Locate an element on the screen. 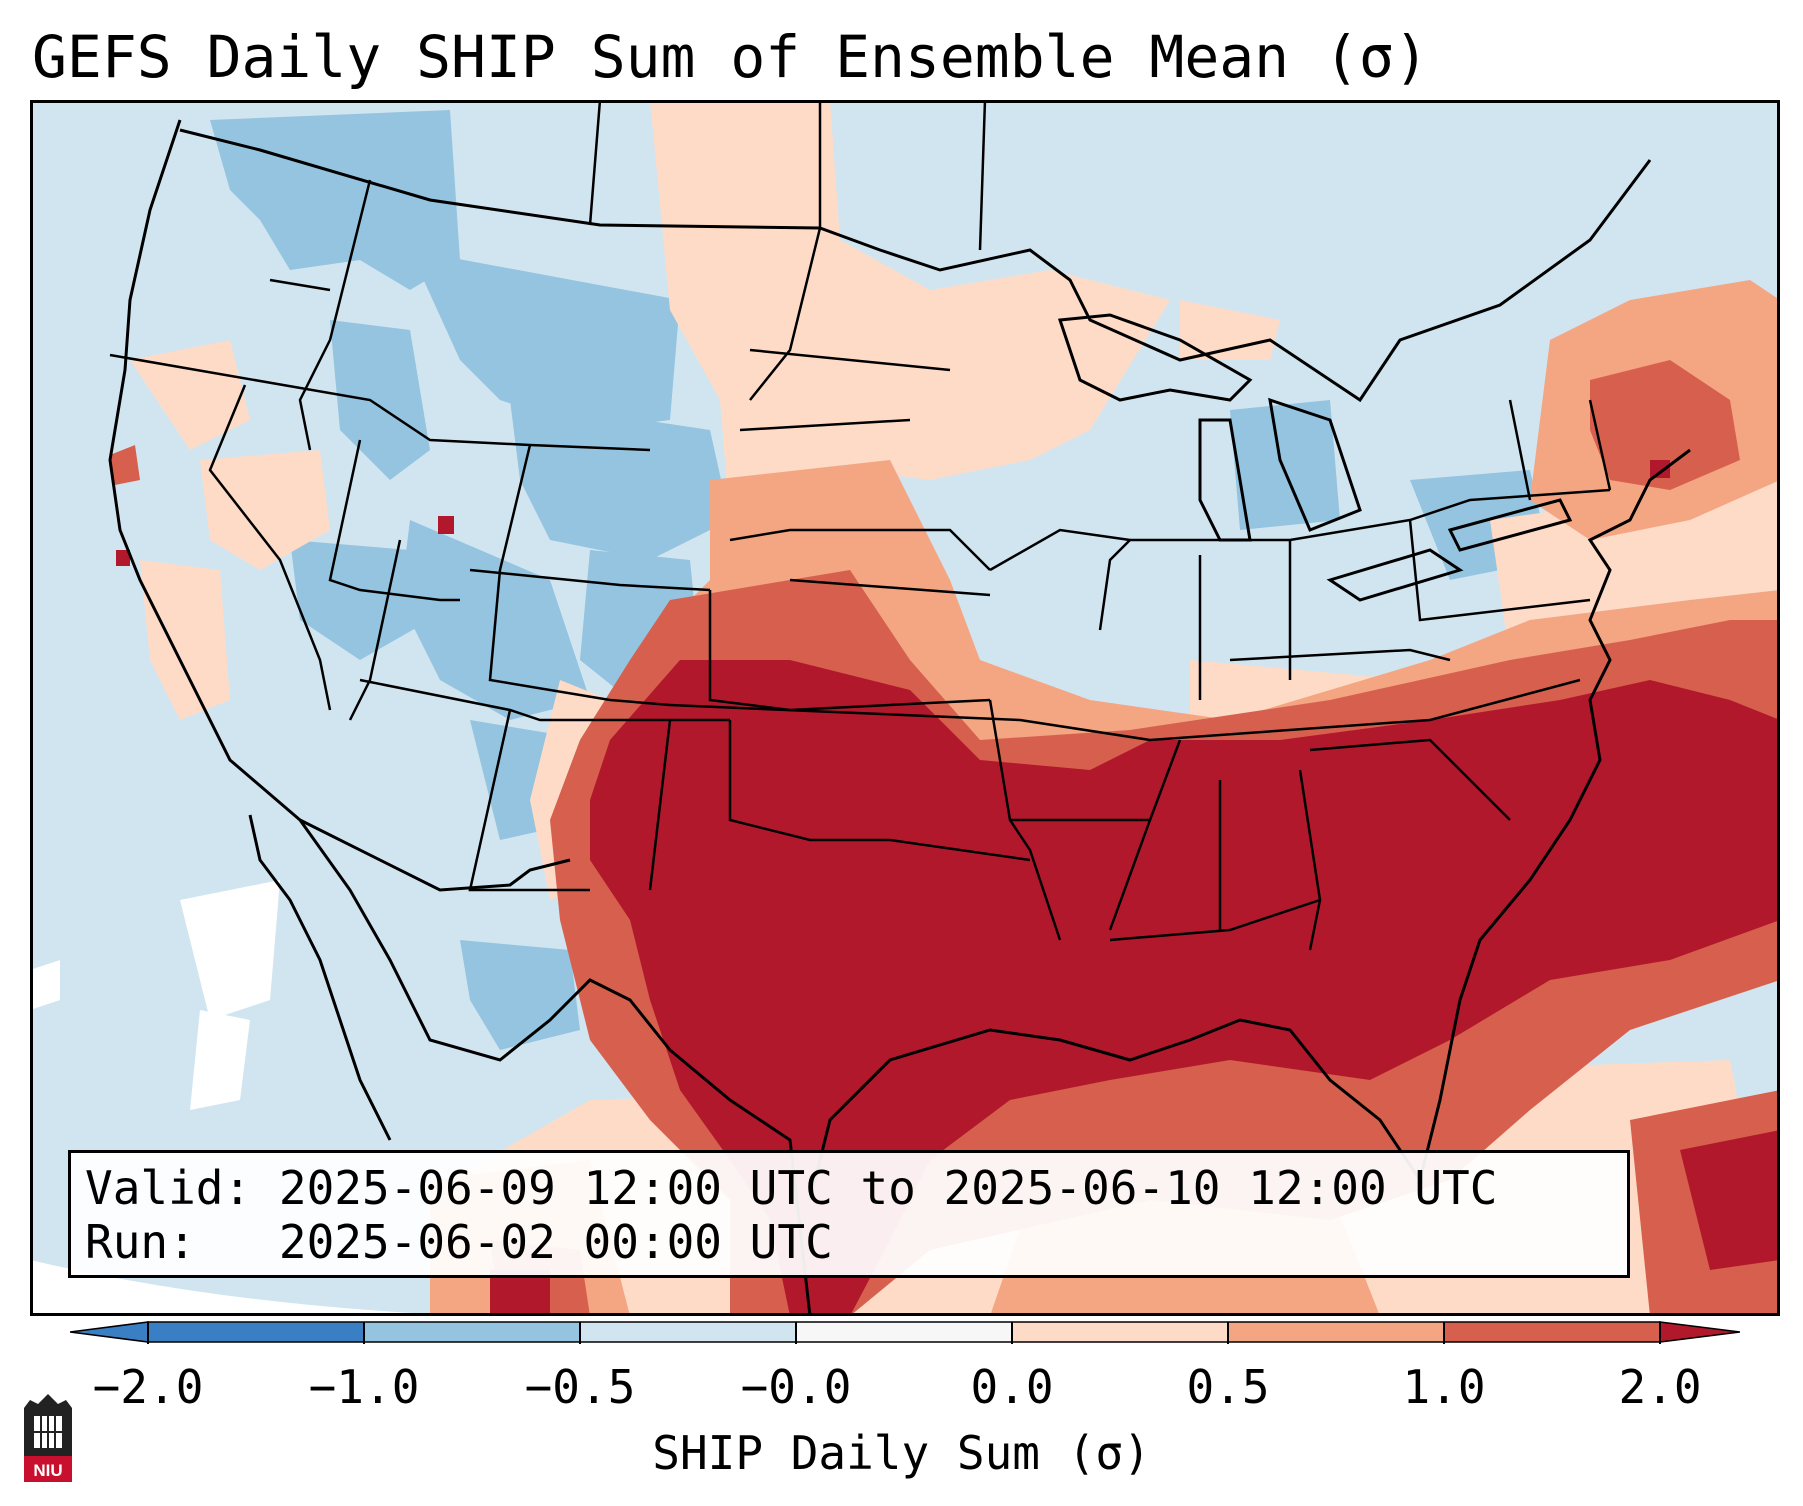 The width and height of the screenshot is (1803, 1506). niu-logo: NIU is located at coordinates (48, 1438).